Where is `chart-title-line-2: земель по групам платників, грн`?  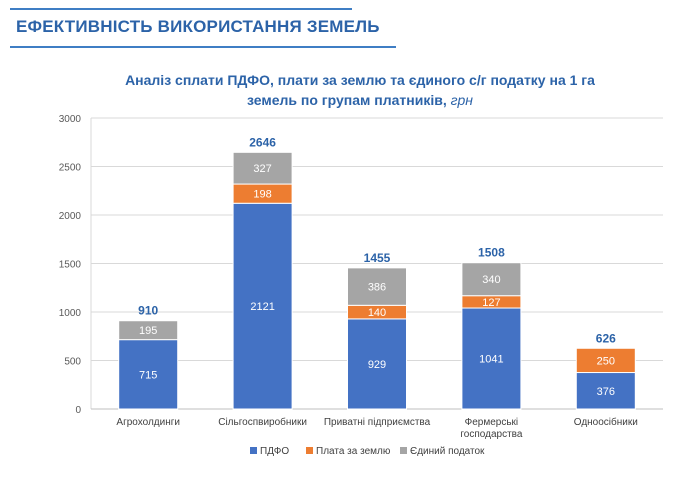
chart-title-line-2: земель по групам платників, грн is located at coordinates (360, 100).